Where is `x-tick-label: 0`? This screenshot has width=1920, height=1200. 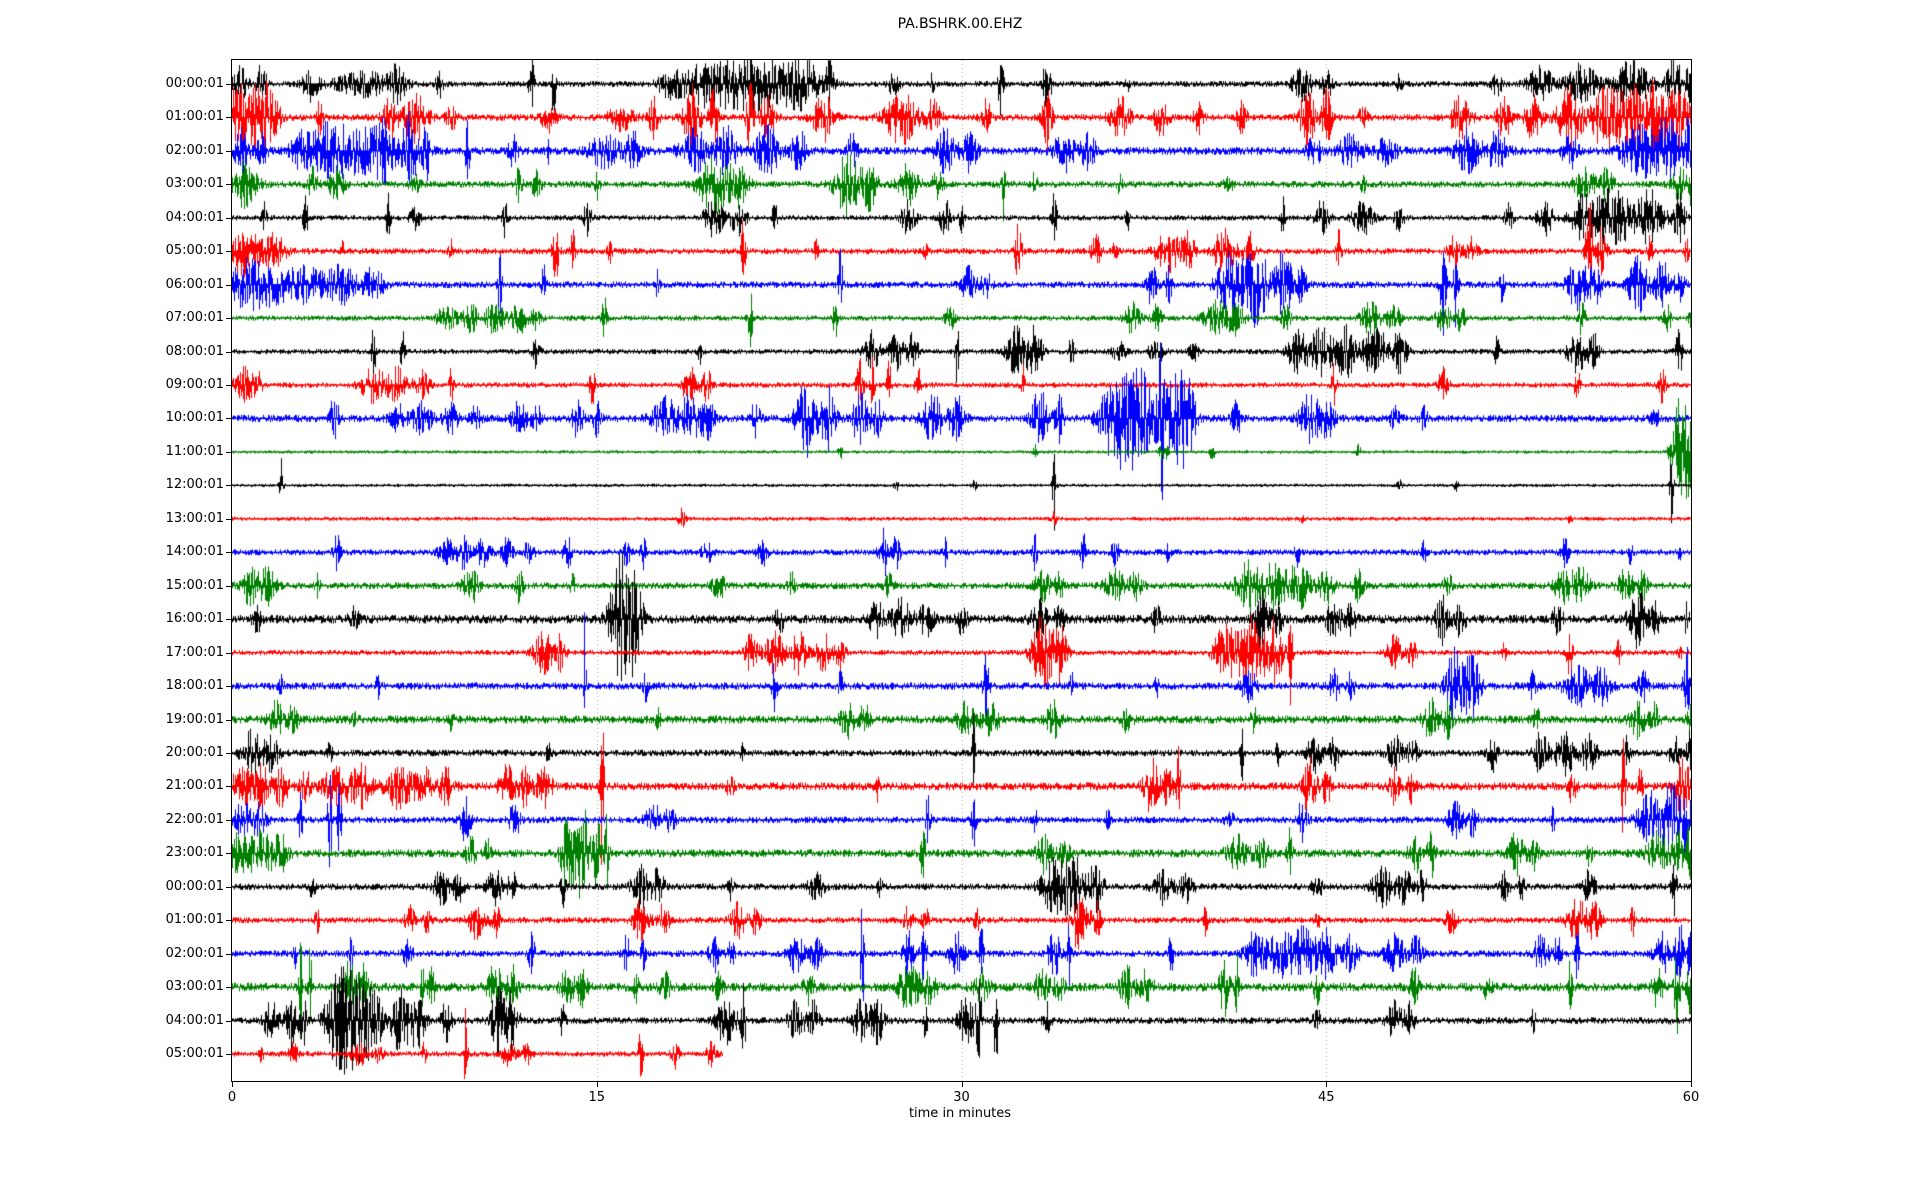
x-tick-label: 0 is located at coordinates (232, 1097).